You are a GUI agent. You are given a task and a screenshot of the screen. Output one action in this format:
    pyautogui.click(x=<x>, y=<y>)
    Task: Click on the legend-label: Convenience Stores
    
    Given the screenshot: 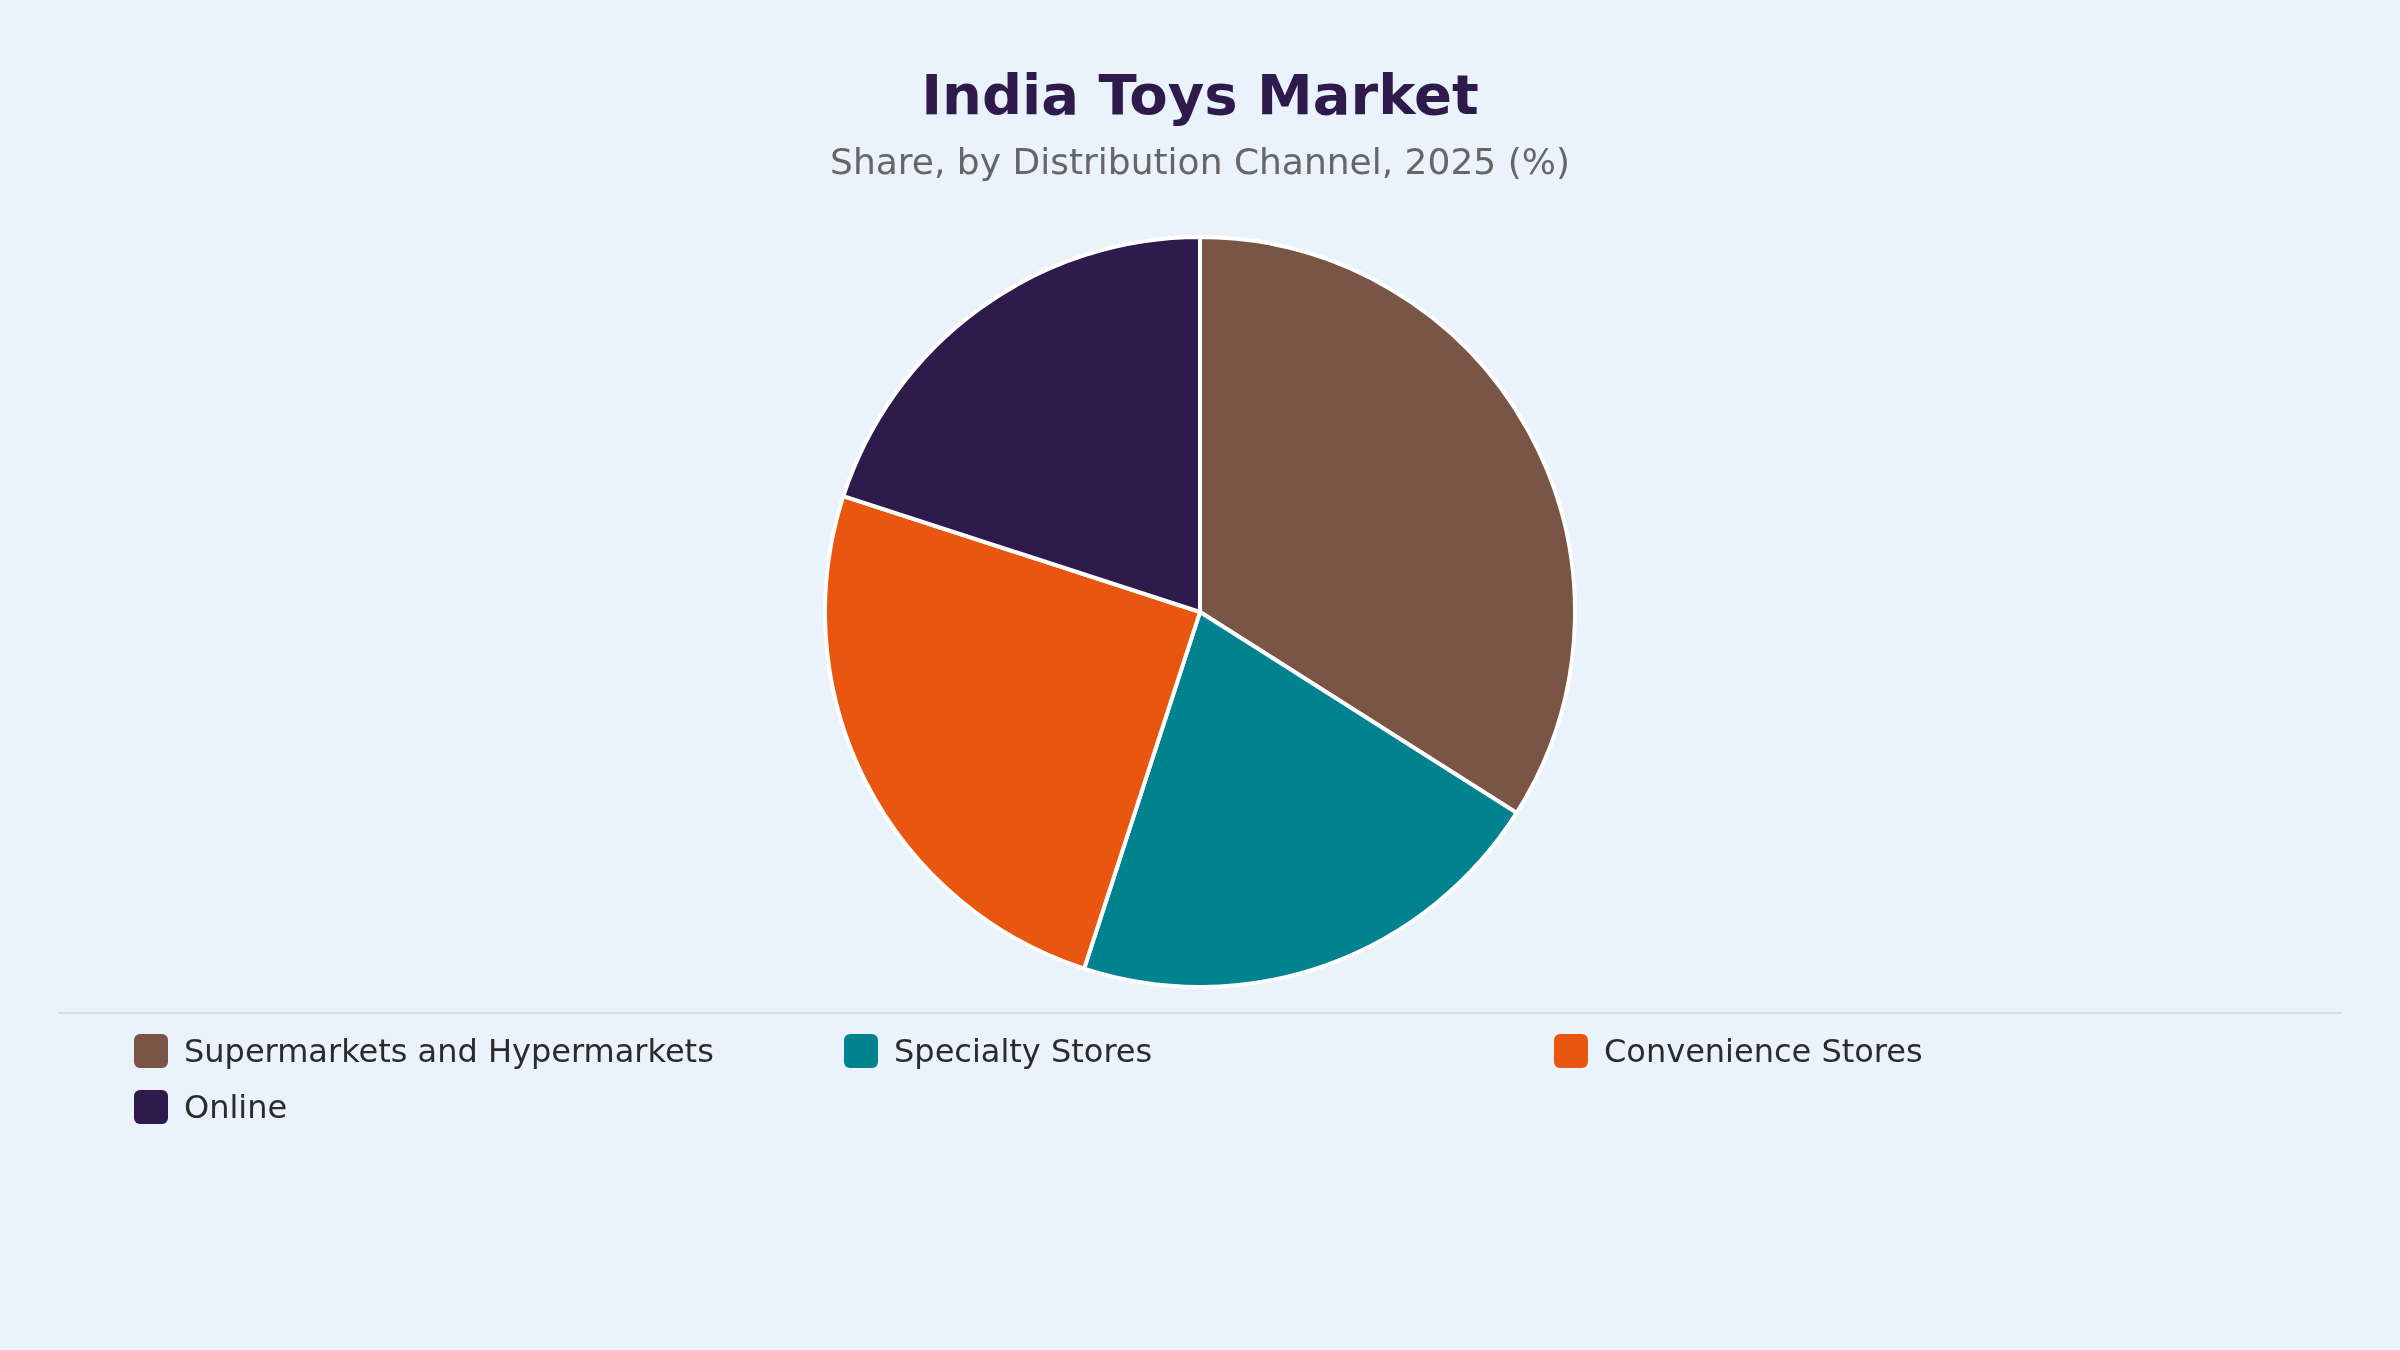 What is the action you would take?
    pyautogui.click(x=1763, y=1051)
    